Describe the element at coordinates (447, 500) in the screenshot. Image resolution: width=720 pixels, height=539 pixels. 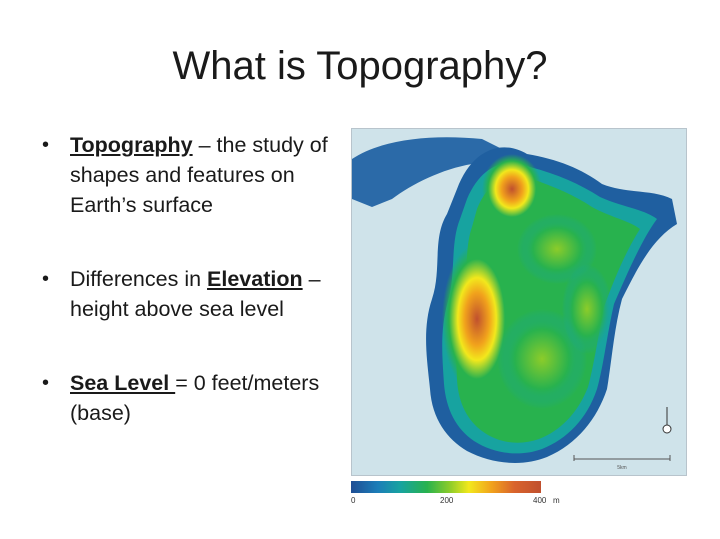
I see `legend-mid-label: 200` at that location.